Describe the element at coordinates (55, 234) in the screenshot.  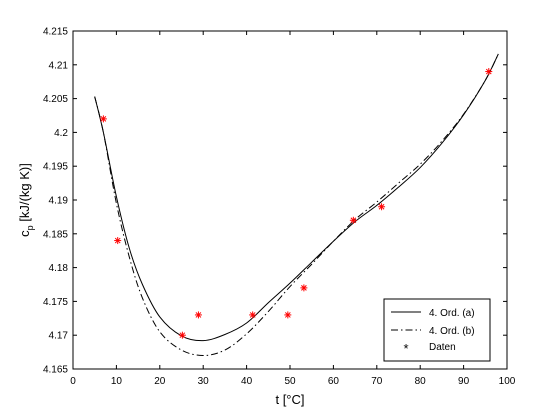
I see `y-tick-label: 4.185` at that location.